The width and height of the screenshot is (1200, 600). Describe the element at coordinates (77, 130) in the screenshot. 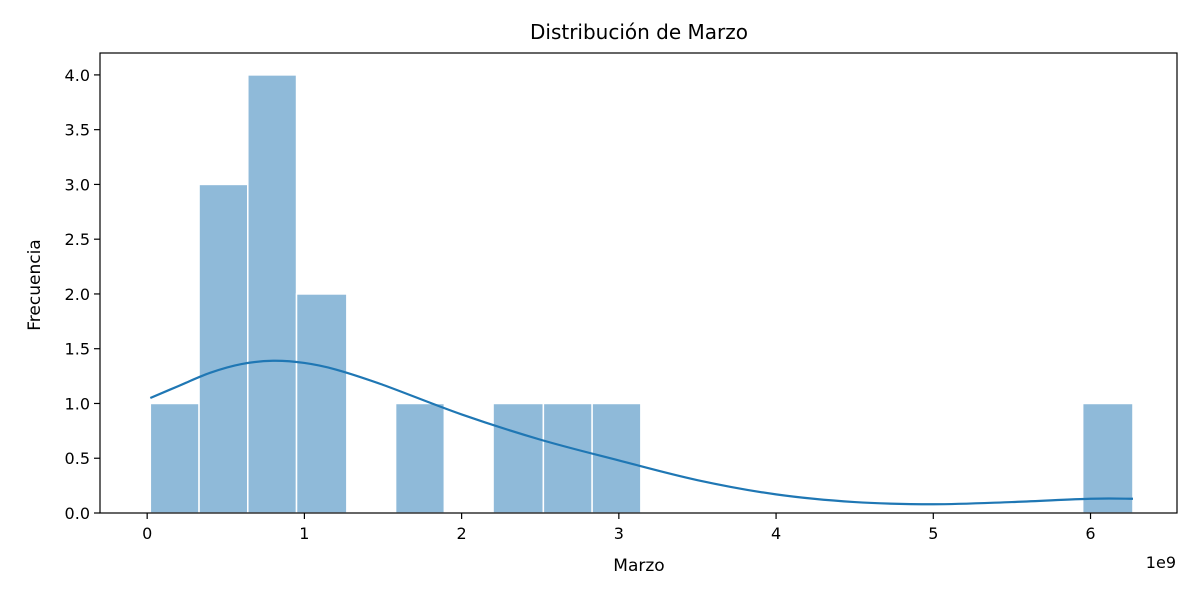

I see `y-tick-label: 3.5` at that location.